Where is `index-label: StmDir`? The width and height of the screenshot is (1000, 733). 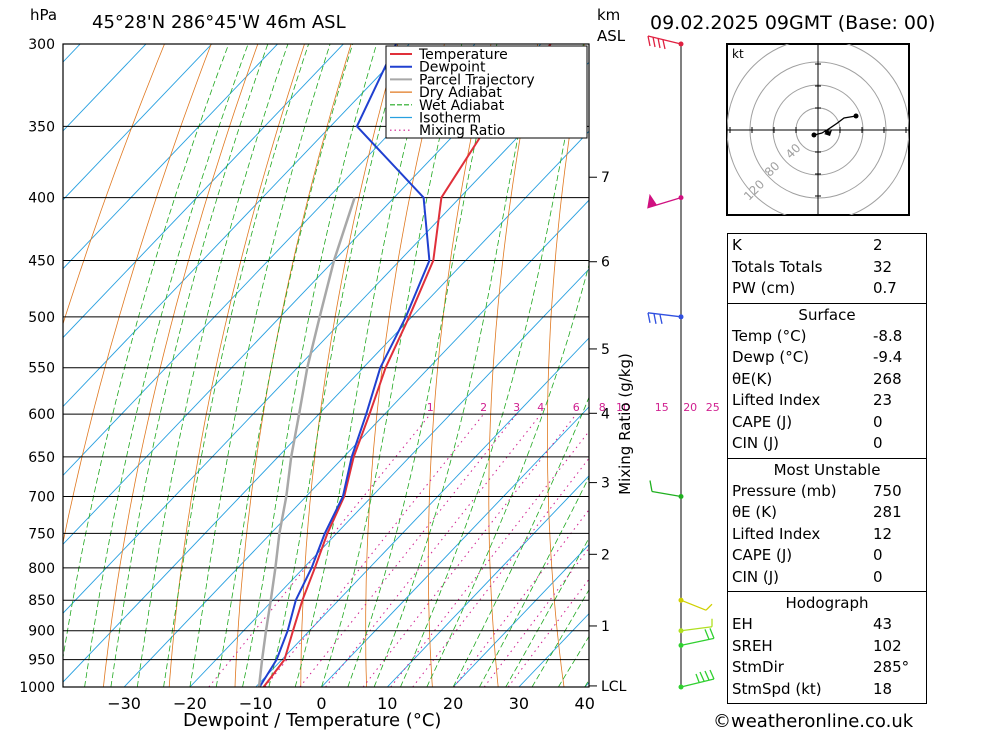 index-label: StmDir is located at coordinates (758, 667).